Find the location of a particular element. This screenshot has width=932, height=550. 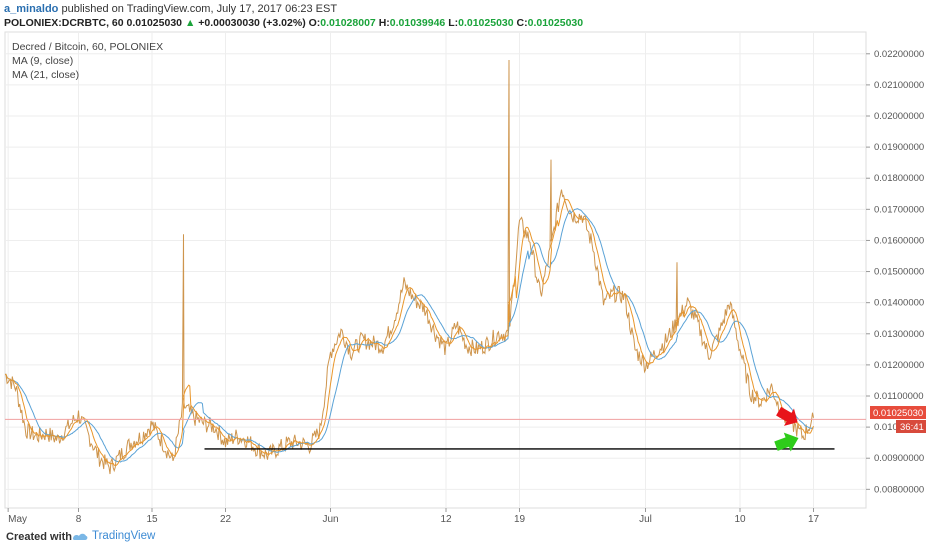

y-tick-label: 0.01800000 is located at coordinates (899, 178).